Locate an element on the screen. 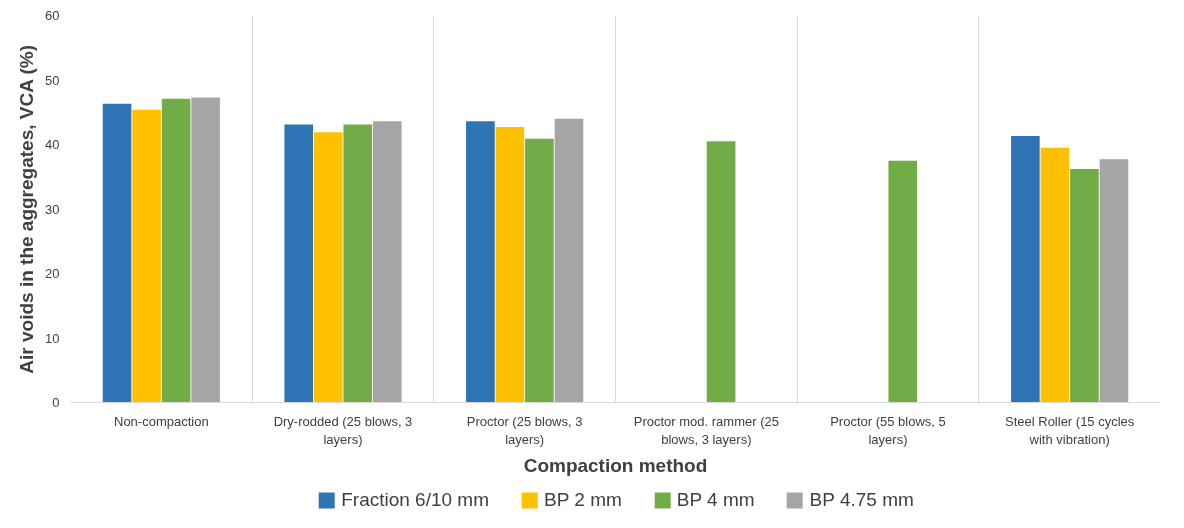  x-tick-label: Proctor mod. rammer (25 blows, 3 layers) is located at coordinates (706, 430).